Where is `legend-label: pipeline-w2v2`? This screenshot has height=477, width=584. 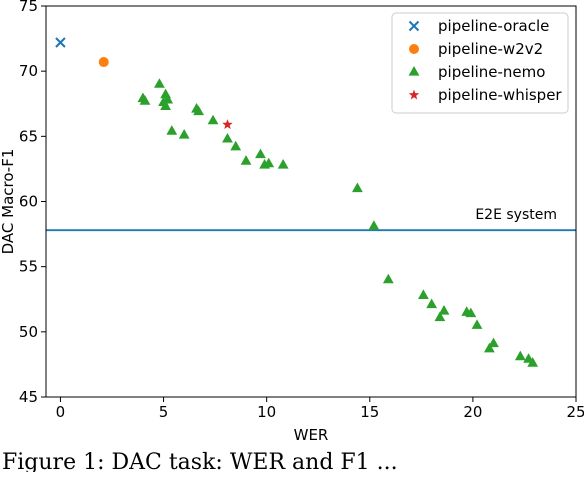 legend-label: pipeline-w2v2 is located at coordinates (490, 49).